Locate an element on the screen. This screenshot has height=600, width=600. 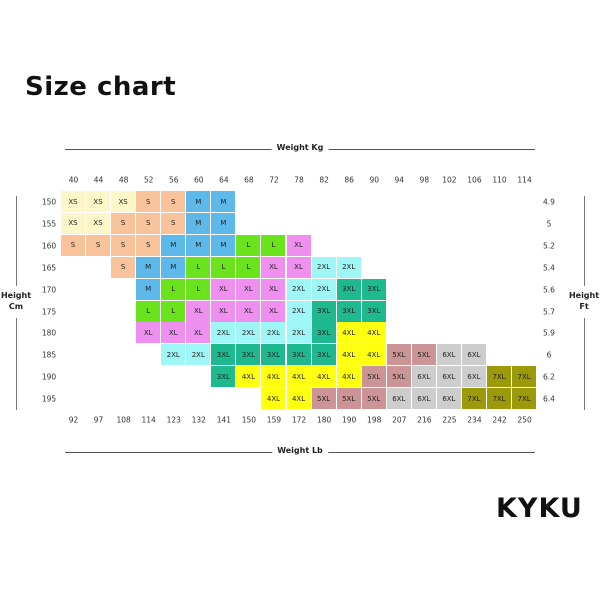
lb-tick-label: 97 is located at coordinates (98, 420).